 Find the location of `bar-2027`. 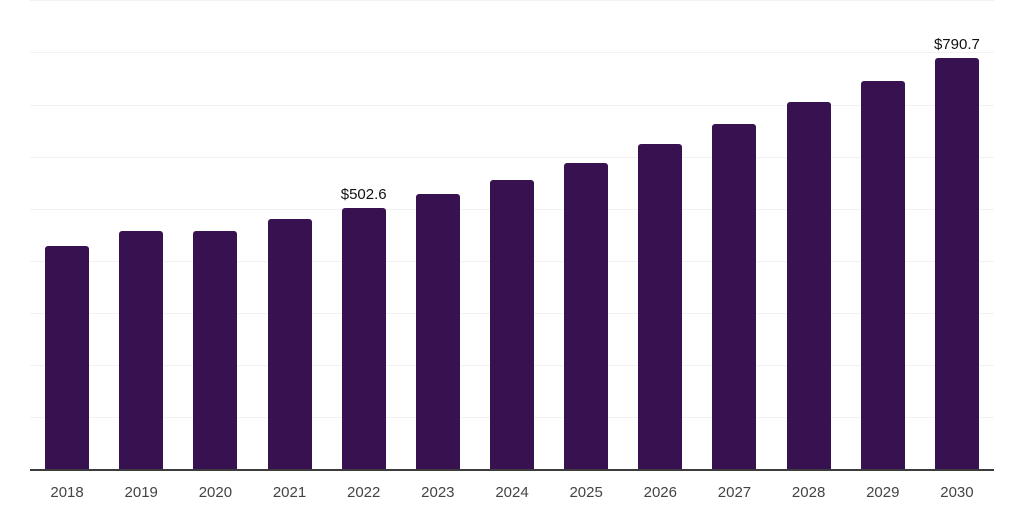

bar-2027 is located at coordinates (734, 297).